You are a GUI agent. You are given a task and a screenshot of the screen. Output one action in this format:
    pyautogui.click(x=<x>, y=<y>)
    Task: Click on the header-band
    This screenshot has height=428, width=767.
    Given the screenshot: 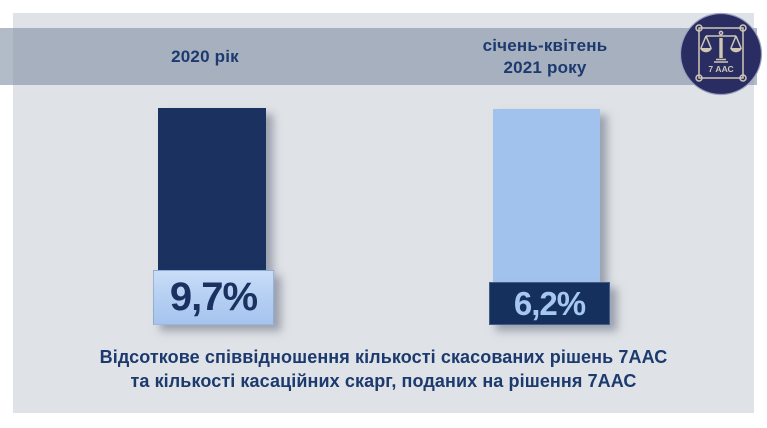 What is the action you would take?
    pyautogui.click(x=378, y=56)
    